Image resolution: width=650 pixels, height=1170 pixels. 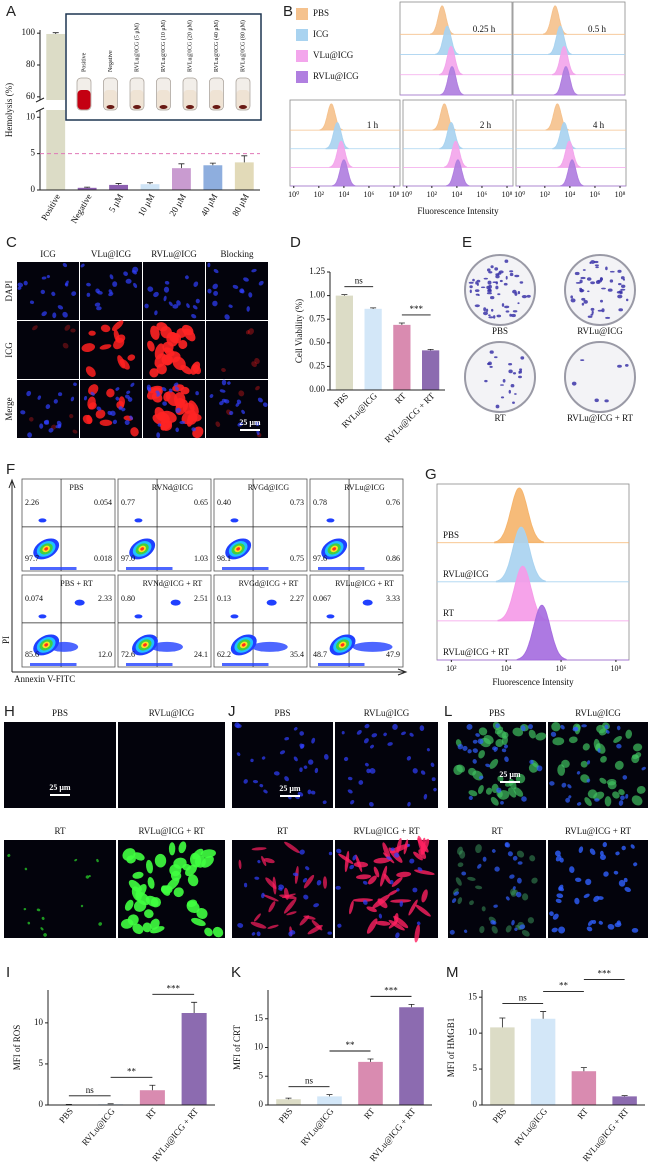 What do you see at coordinates (393, 558) in the screenshot?
I see `quadrant-percent: 0.86` at bounding box center [393, 558].